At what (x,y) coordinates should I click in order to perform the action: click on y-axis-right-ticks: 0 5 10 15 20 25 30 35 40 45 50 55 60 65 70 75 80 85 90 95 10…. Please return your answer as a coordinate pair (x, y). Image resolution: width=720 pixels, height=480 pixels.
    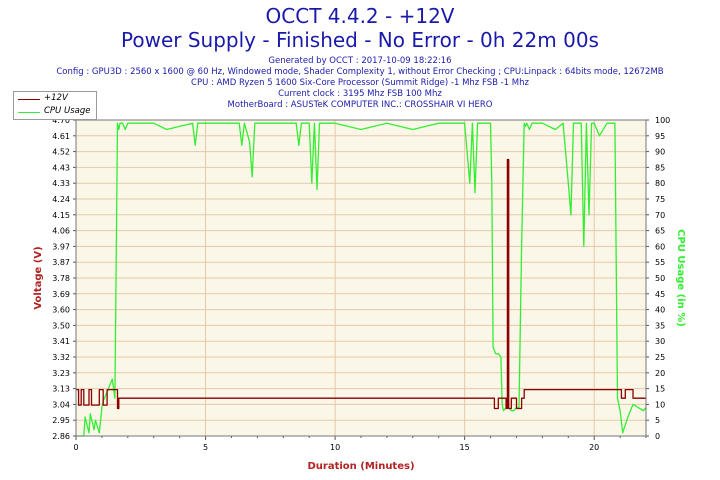
    Looking at the image, I should click on (658, 278).